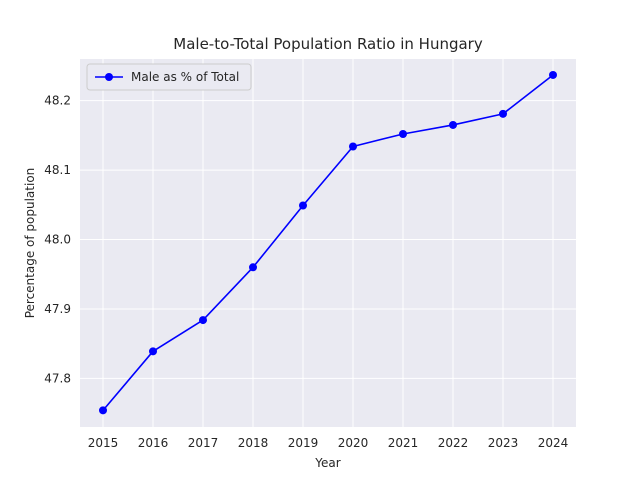  I want to click on x-tick-label: 2017, so click(203, 443).